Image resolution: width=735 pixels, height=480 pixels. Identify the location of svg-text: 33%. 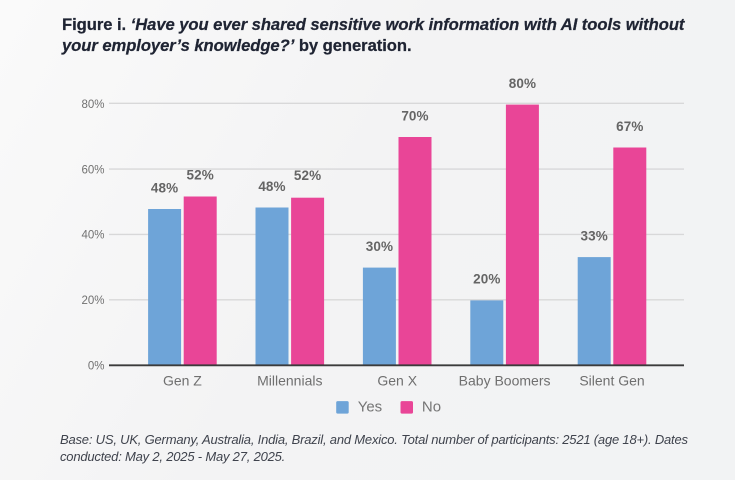
(594, 235).